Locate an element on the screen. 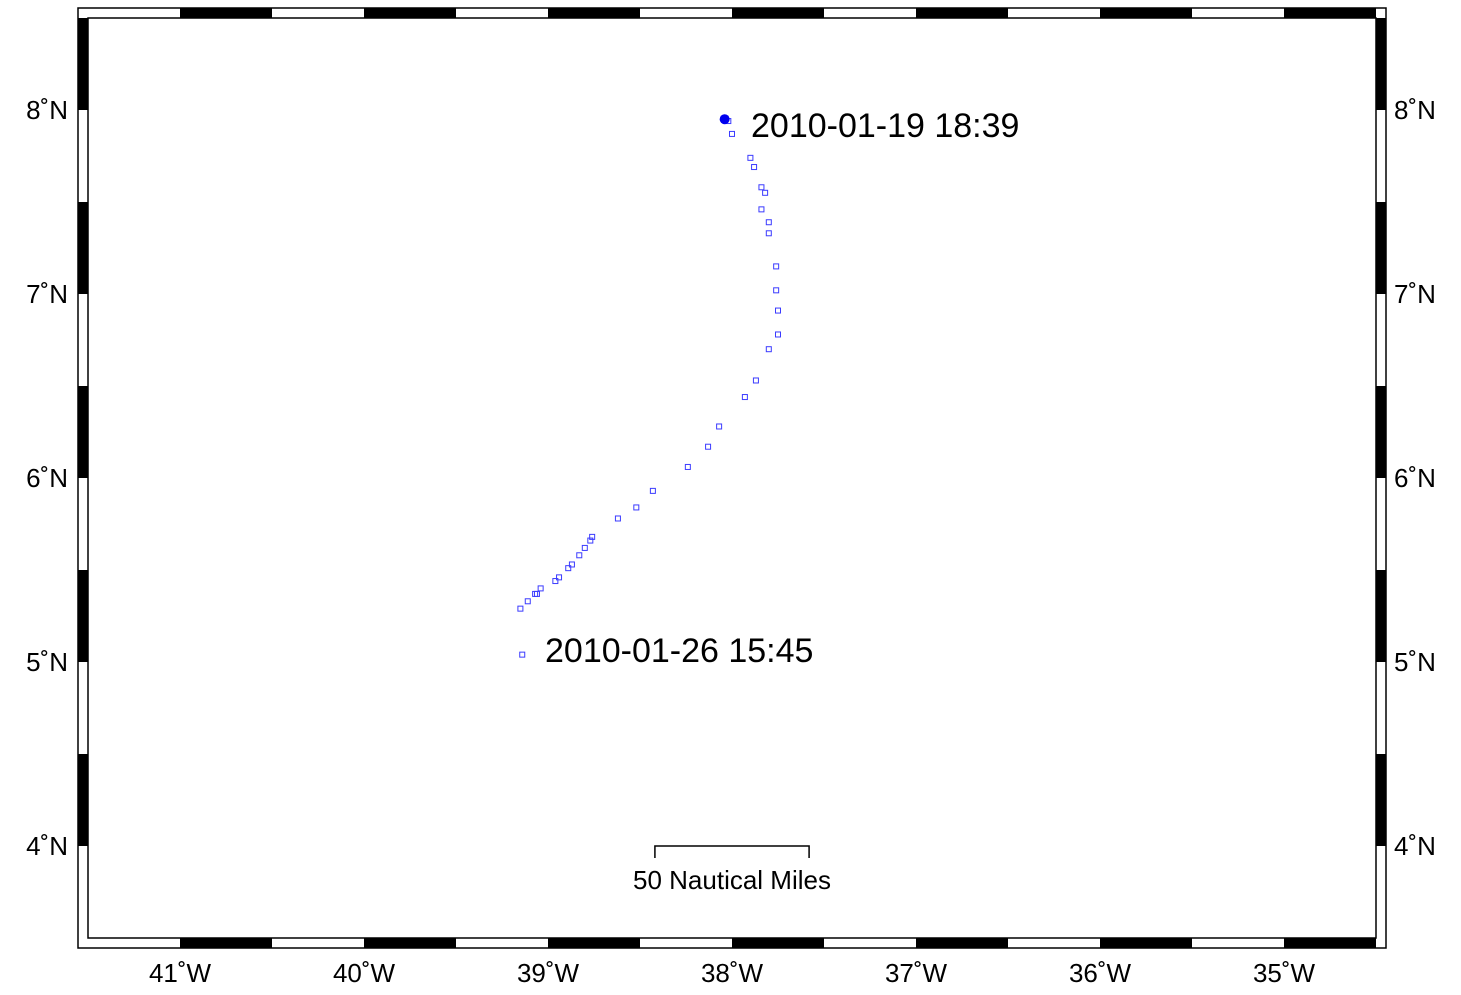 This screenshot has height=995, width=1461. lat-tick-label-left: 7˚N is located at coordinates (47, 294).